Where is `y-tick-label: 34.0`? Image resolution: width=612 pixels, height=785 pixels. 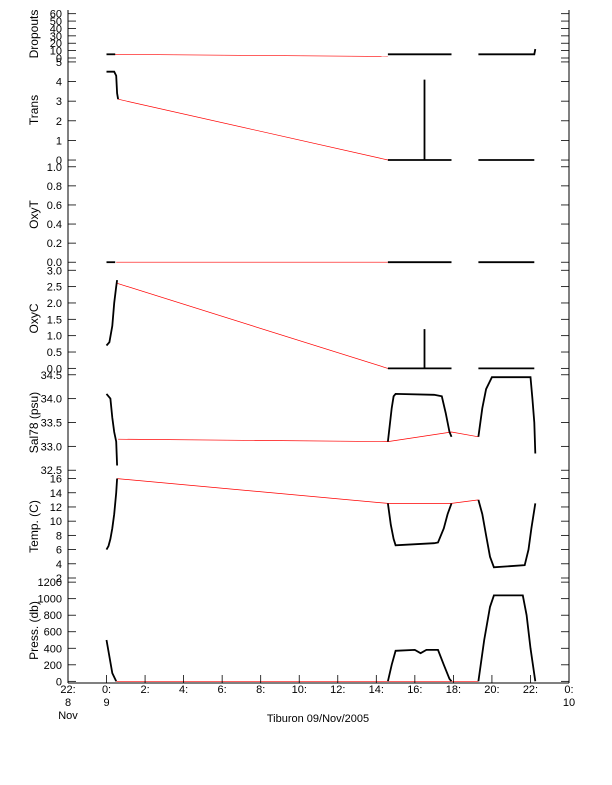 y-tick-label: 34.0 is located at coordinates (51, 400).